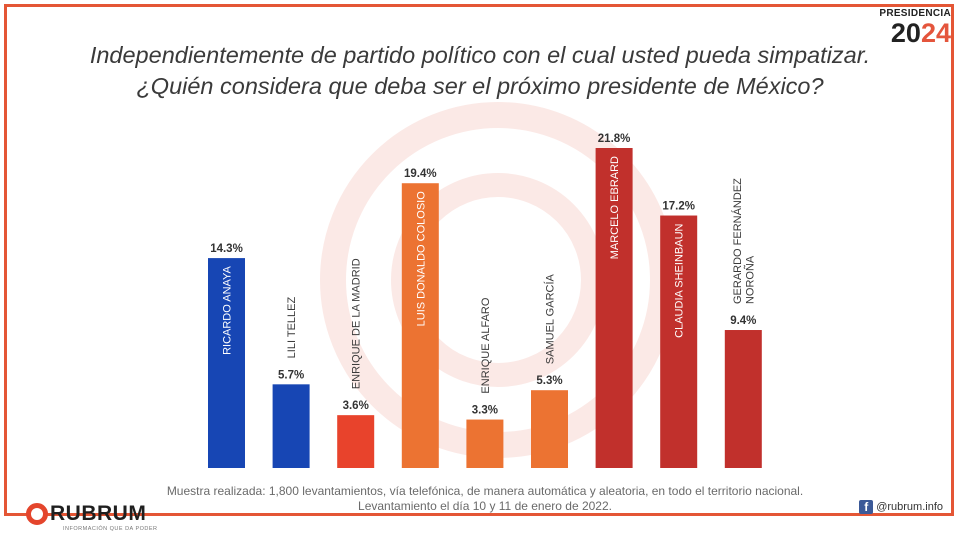  Describe the element at coordinates (909, 507) in the screenshot. I see `social-handle-text: @rubrum.info` at that location.